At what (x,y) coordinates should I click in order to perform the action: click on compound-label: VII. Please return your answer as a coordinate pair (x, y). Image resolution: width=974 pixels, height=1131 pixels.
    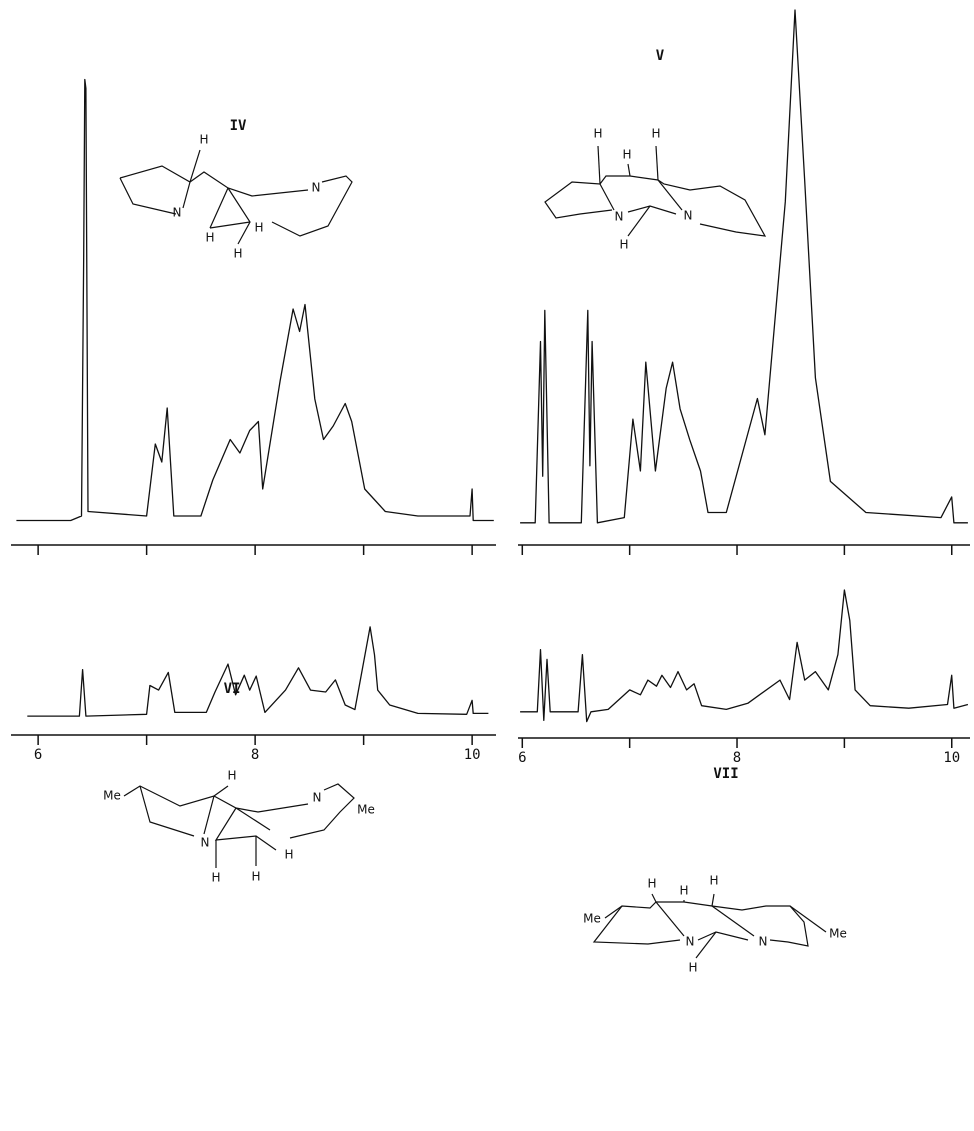
    Looking at the image, I should click on (725, 774).